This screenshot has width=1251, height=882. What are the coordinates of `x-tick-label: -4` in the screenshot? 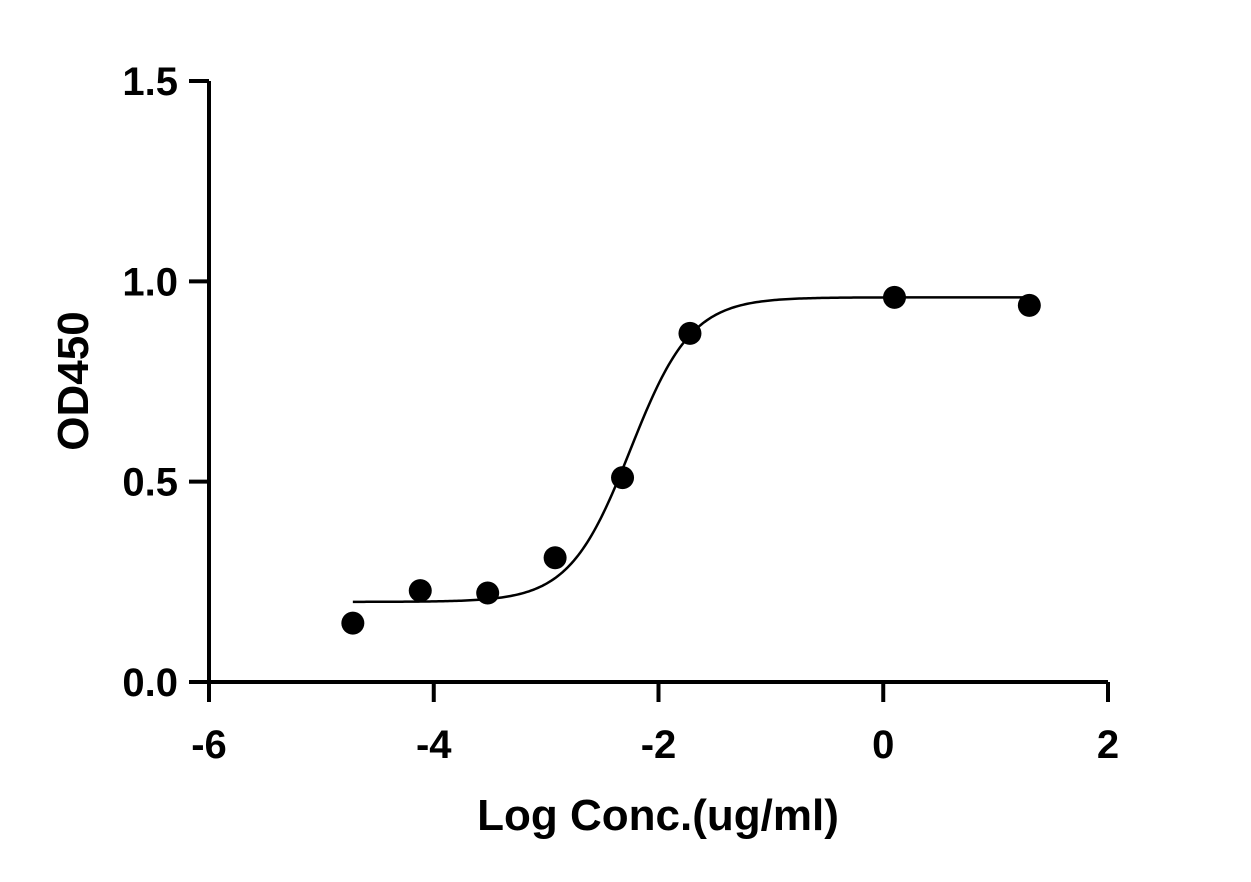 It's located at (434, 745).